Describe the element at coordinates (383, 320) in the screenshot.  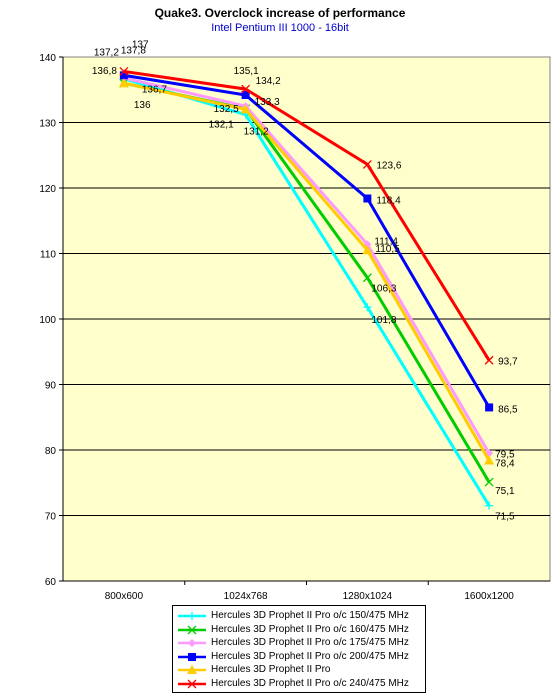
I see `data-label: 101,8` at that location.